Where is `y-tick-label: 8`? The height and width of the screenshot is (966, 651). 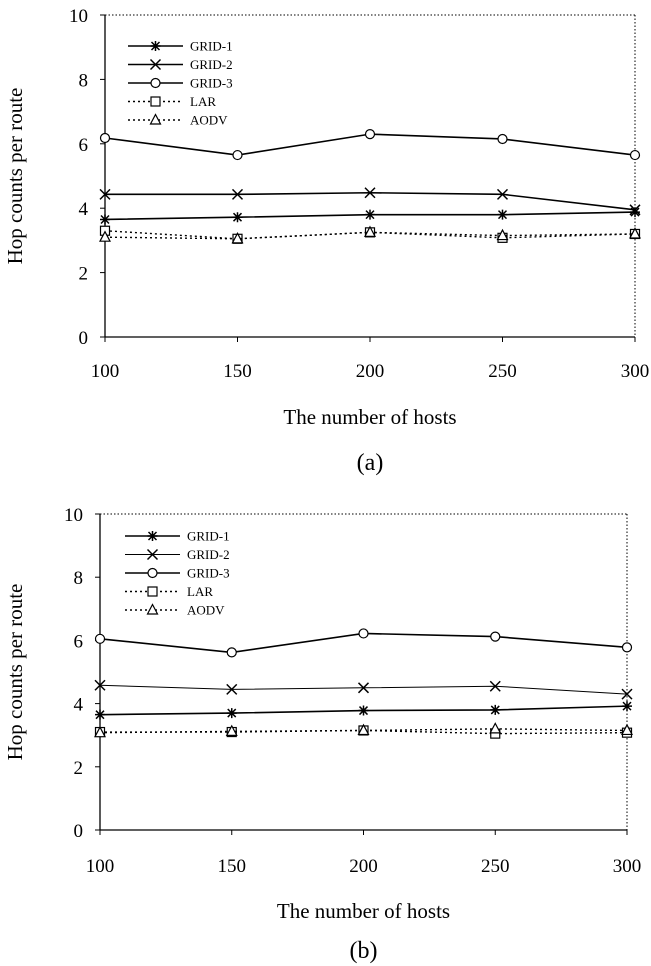
y-tick-label: 8 is located at coordinates (84, 80).